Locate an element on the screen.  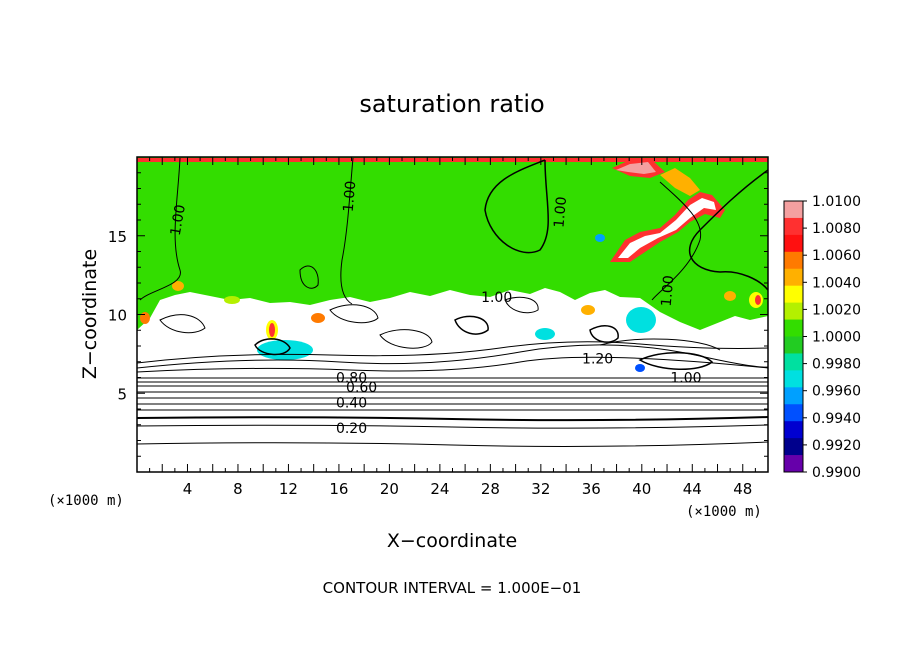
y-tick-label: 10 is located at coordinates (117, 316).